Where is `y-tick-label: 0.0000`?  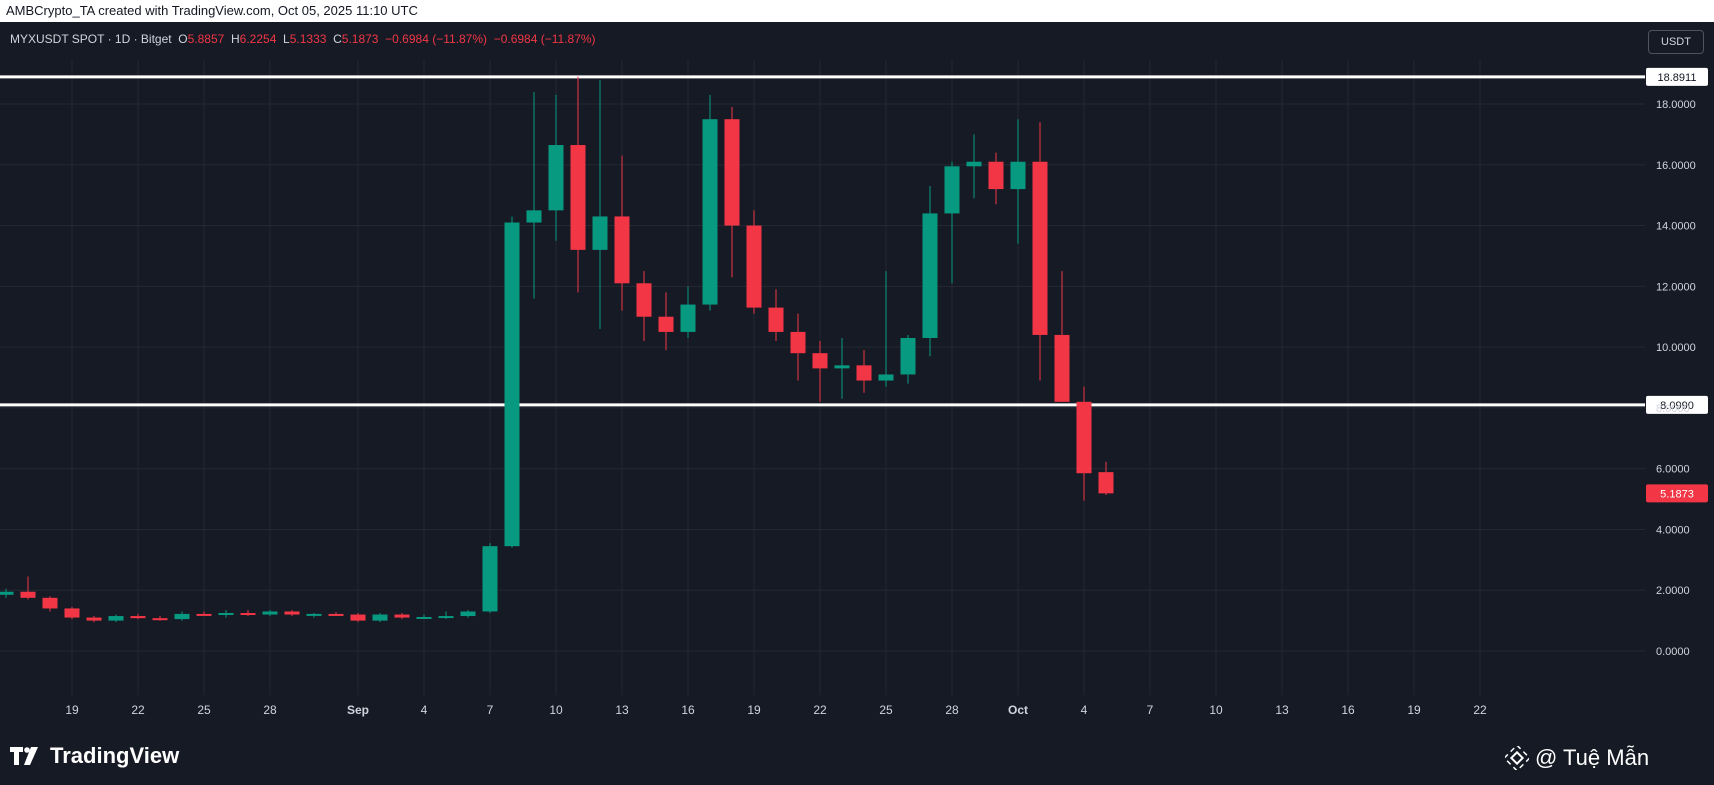
y-tick-label: 0.0000 is located at coordinates (1673, 652).